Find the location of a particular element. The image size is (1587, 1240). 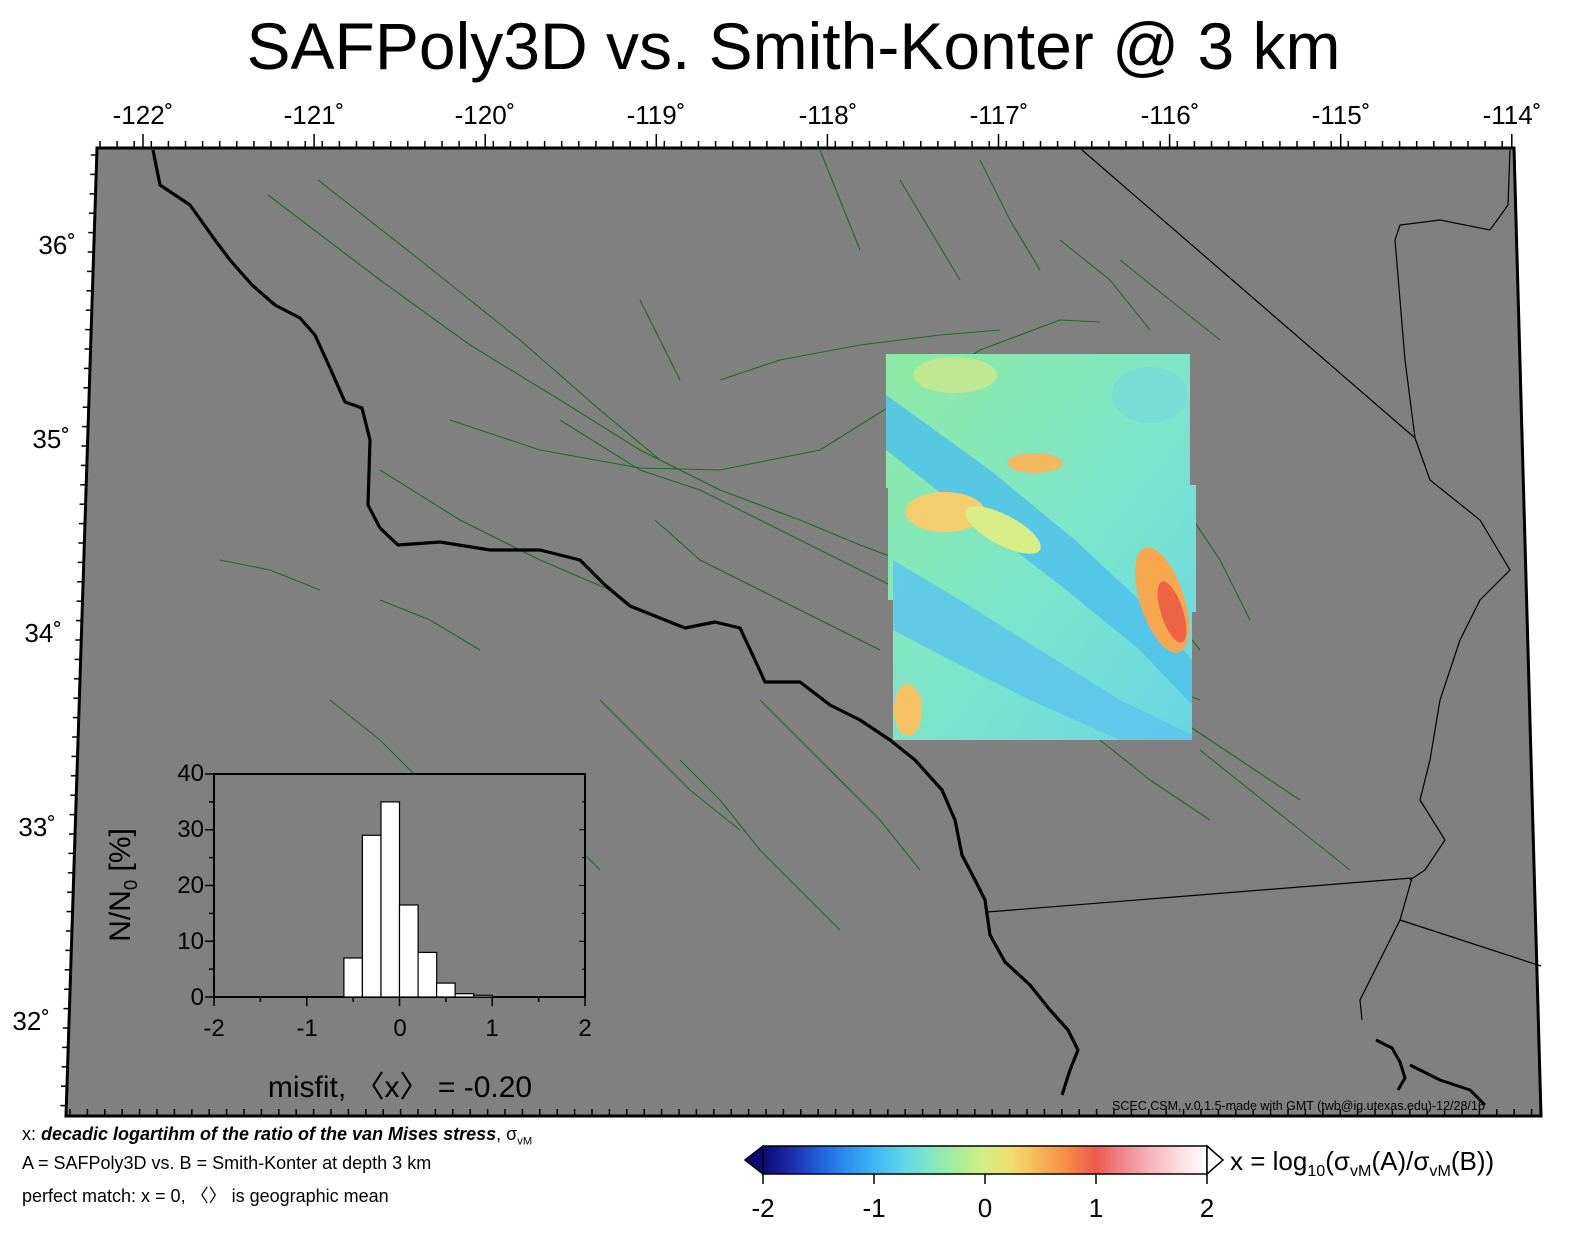

lon-tick-label: -120˚ is located at coordinates (485, 115).